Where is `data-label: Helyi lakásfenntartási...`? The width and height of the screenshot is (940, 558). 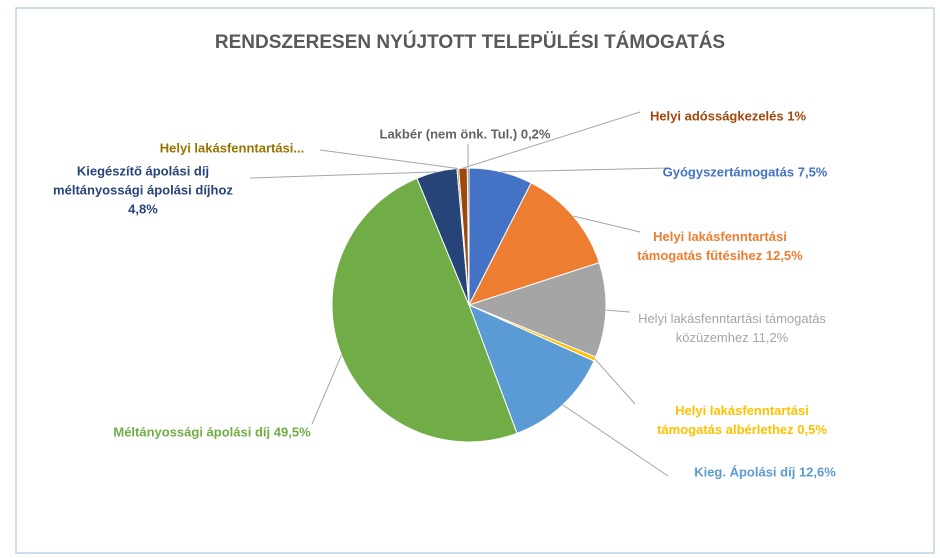 data-label: Helyi lakásfenntartási... is located at coordinates (232, 148).